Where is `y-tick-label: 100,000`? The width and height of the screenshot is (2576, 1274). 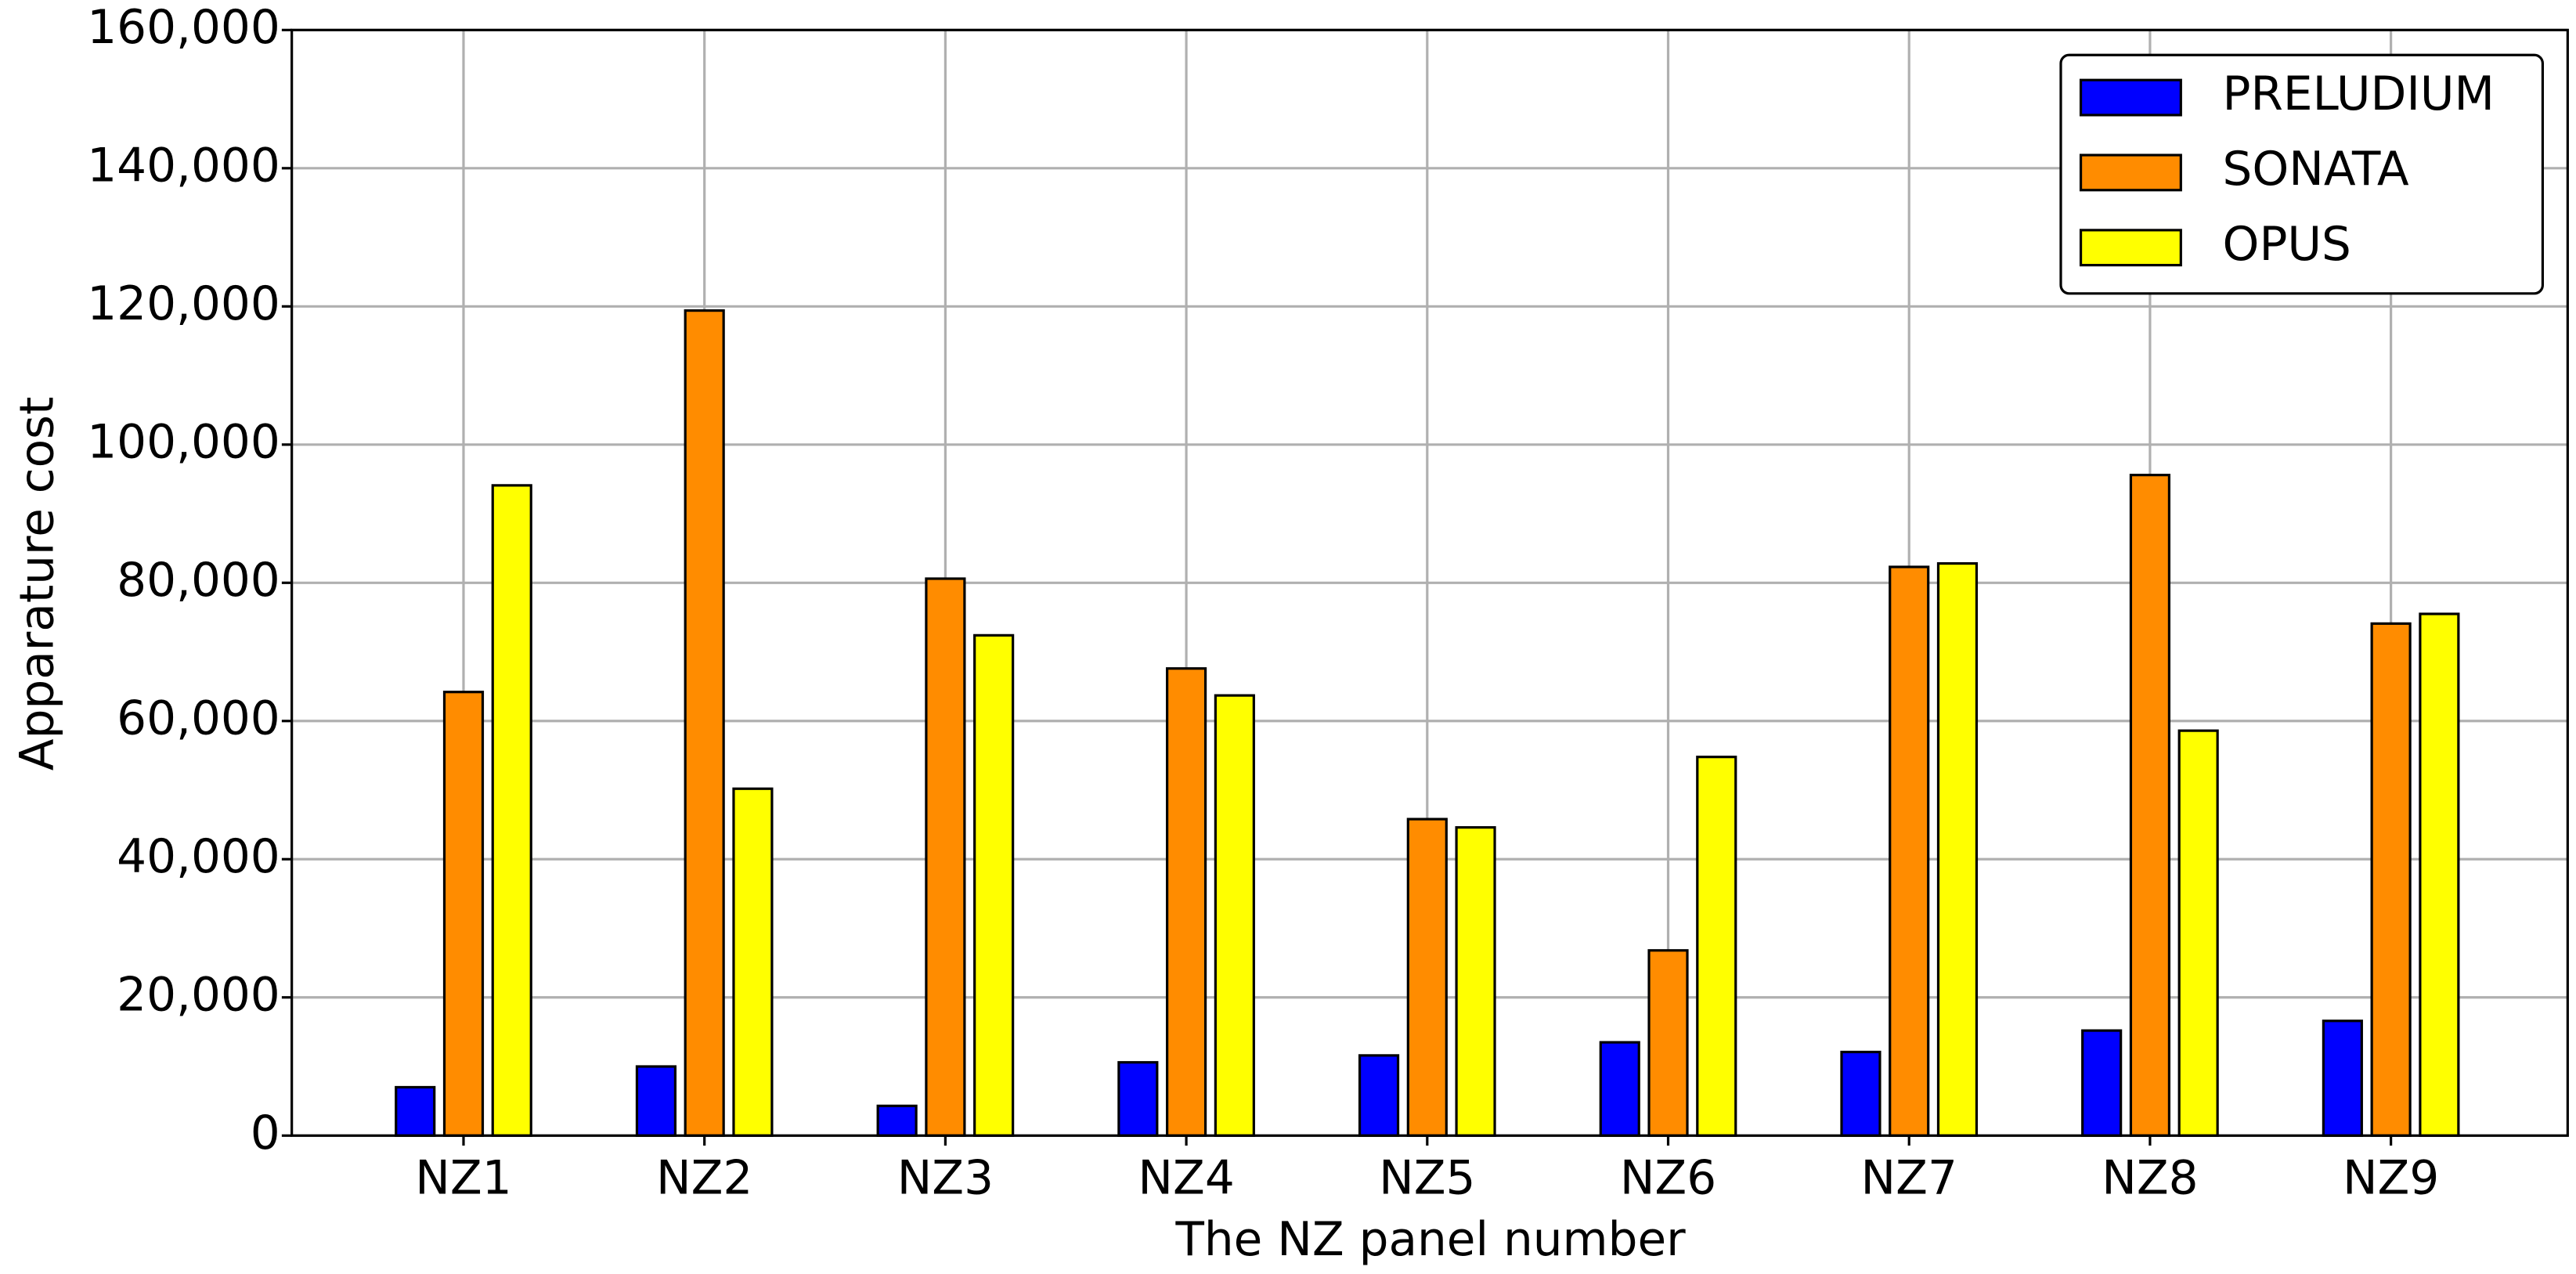
y-tick-label: 100,000 is located at coordinates (183, 442).